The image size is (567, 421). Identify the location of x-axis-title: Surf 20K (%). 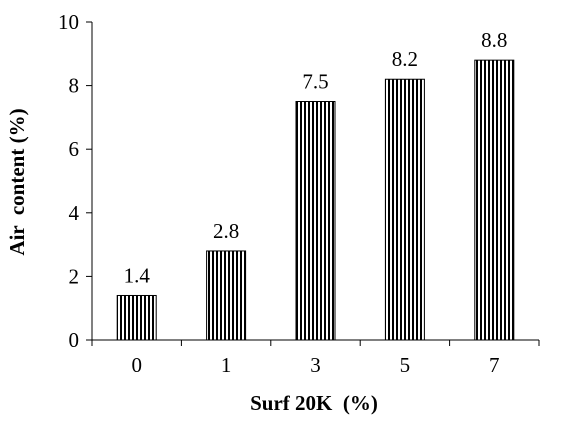
(314, 403).